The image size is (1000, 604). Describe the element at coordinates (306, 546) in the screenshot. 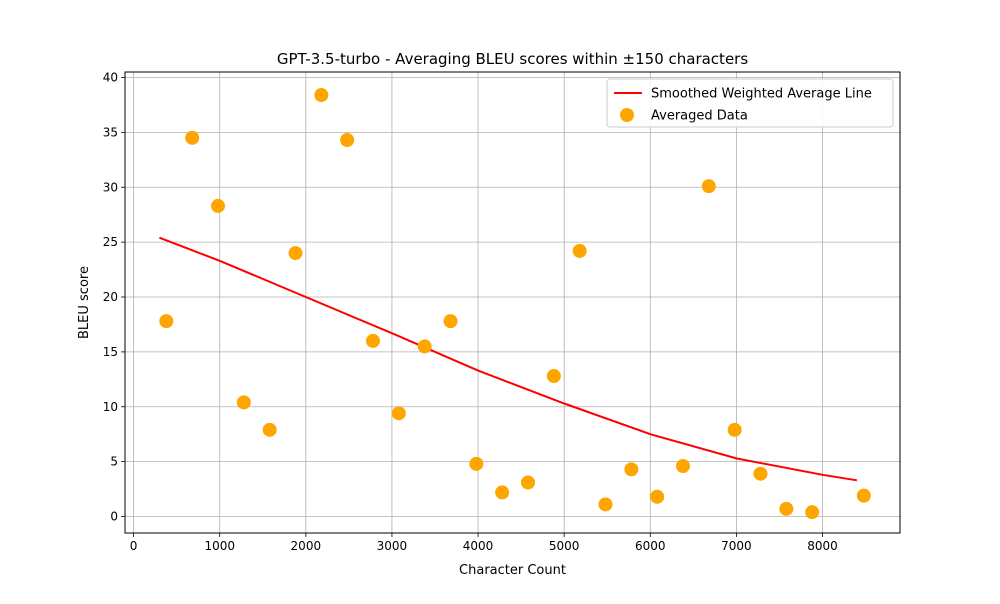

I see `x-tick-label: 2000` at that location.